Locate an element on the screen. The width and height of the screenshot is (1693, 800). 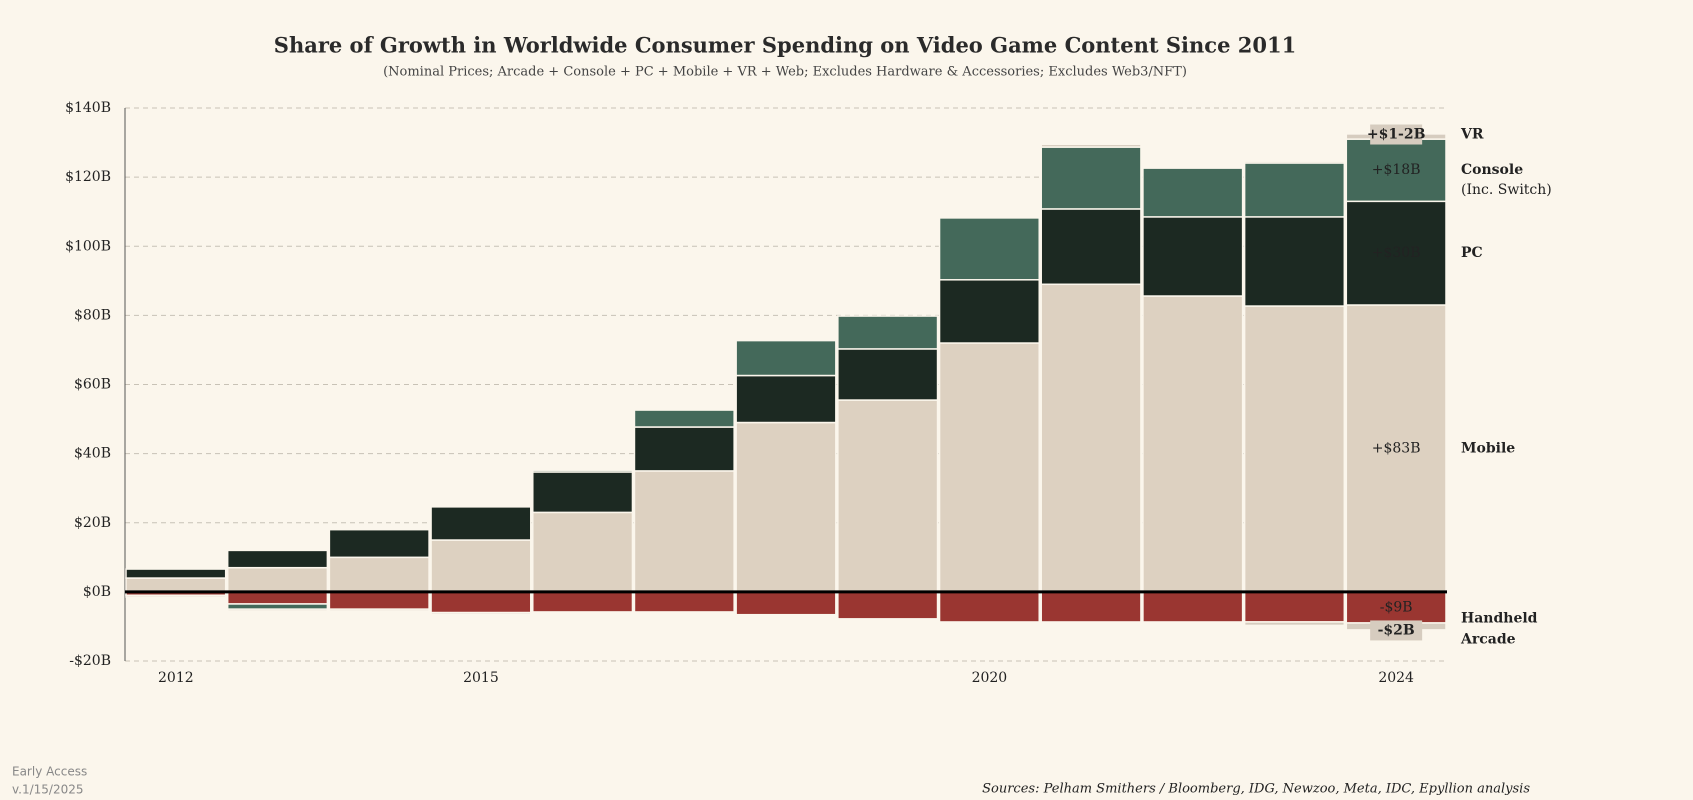
y-tick-label: $40B is located at coordinates (92, 454).